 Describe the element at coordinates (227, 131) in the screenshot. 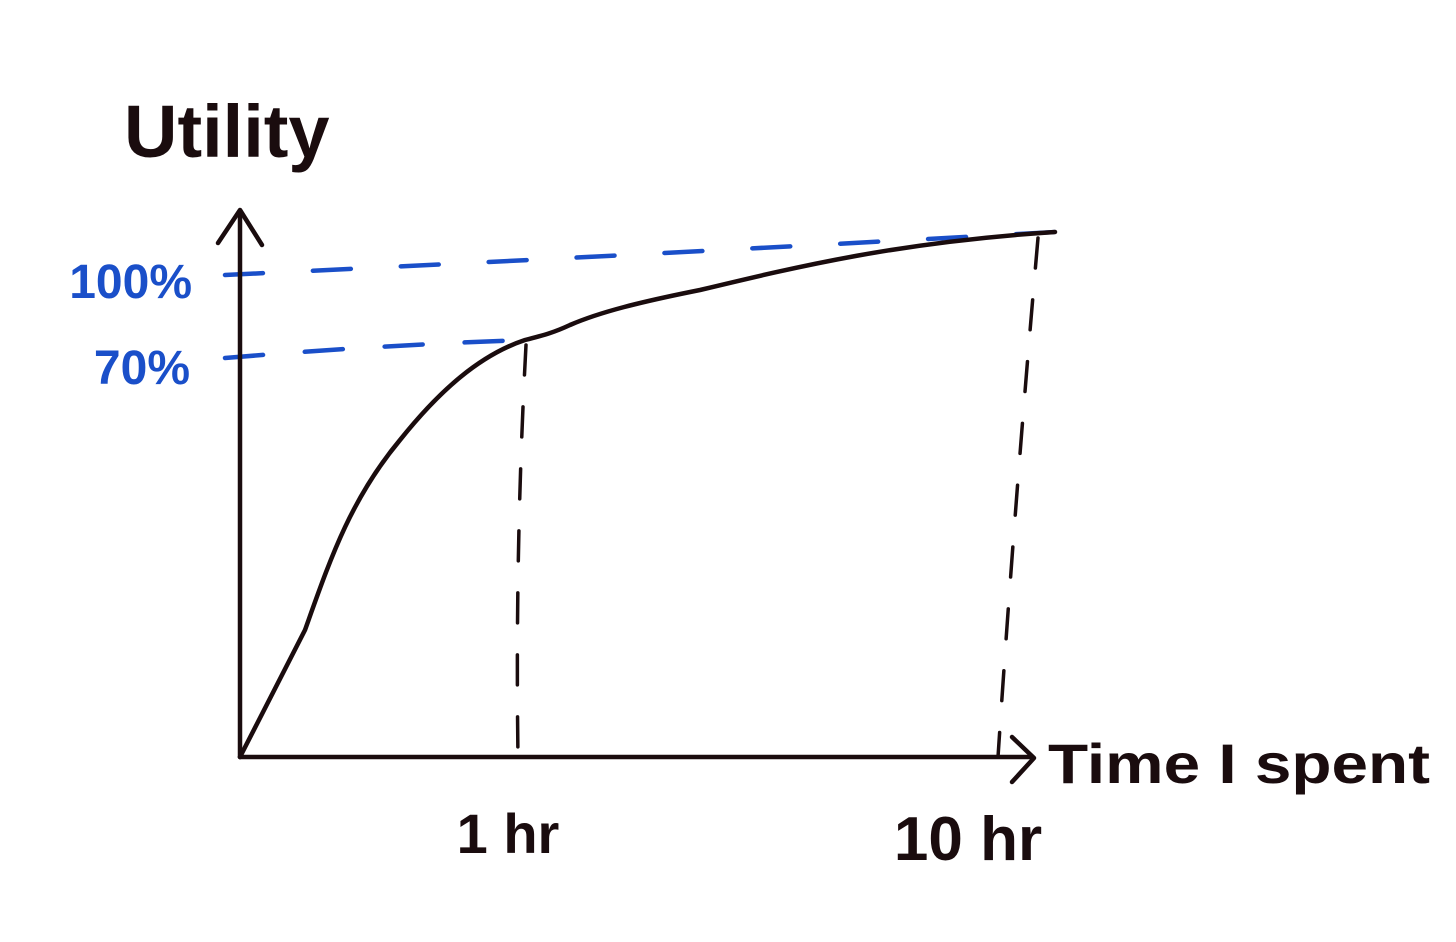

I see `title: Utility` at that location.